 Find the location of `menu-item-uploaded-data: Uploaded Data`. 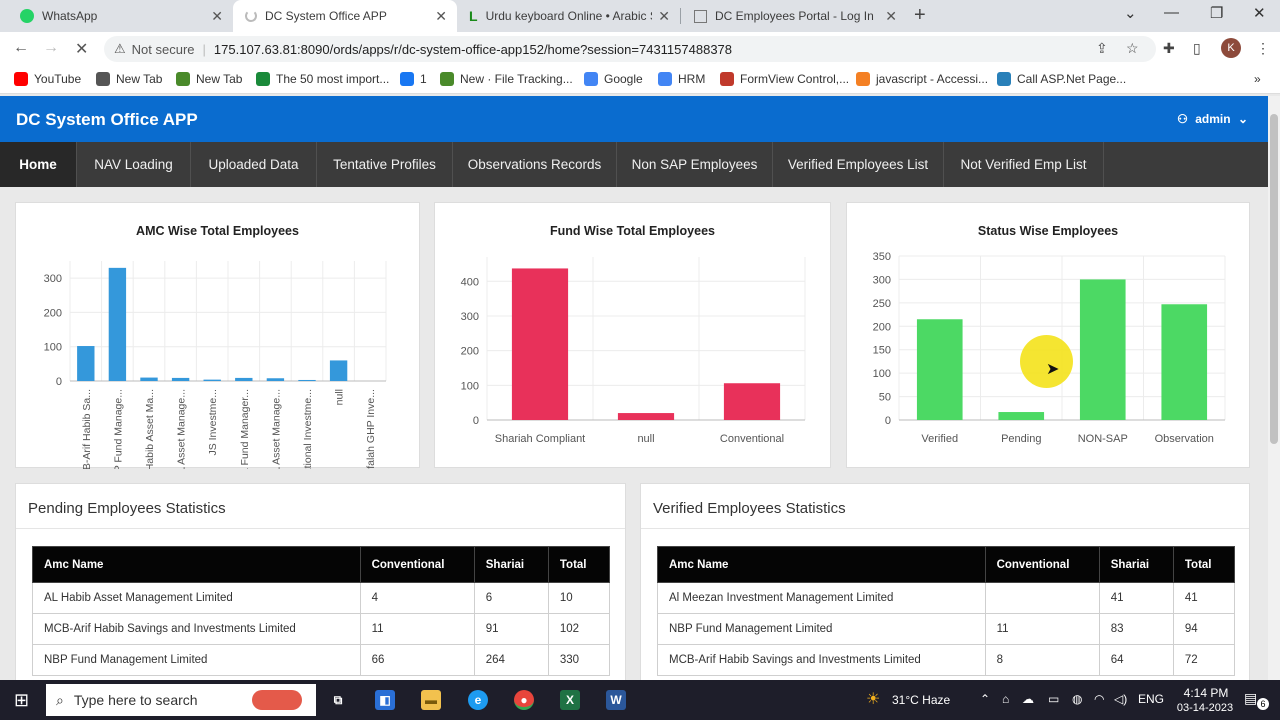

menu-item-uploaded-data: Uploaded Data is located at coordinates (254, 164).